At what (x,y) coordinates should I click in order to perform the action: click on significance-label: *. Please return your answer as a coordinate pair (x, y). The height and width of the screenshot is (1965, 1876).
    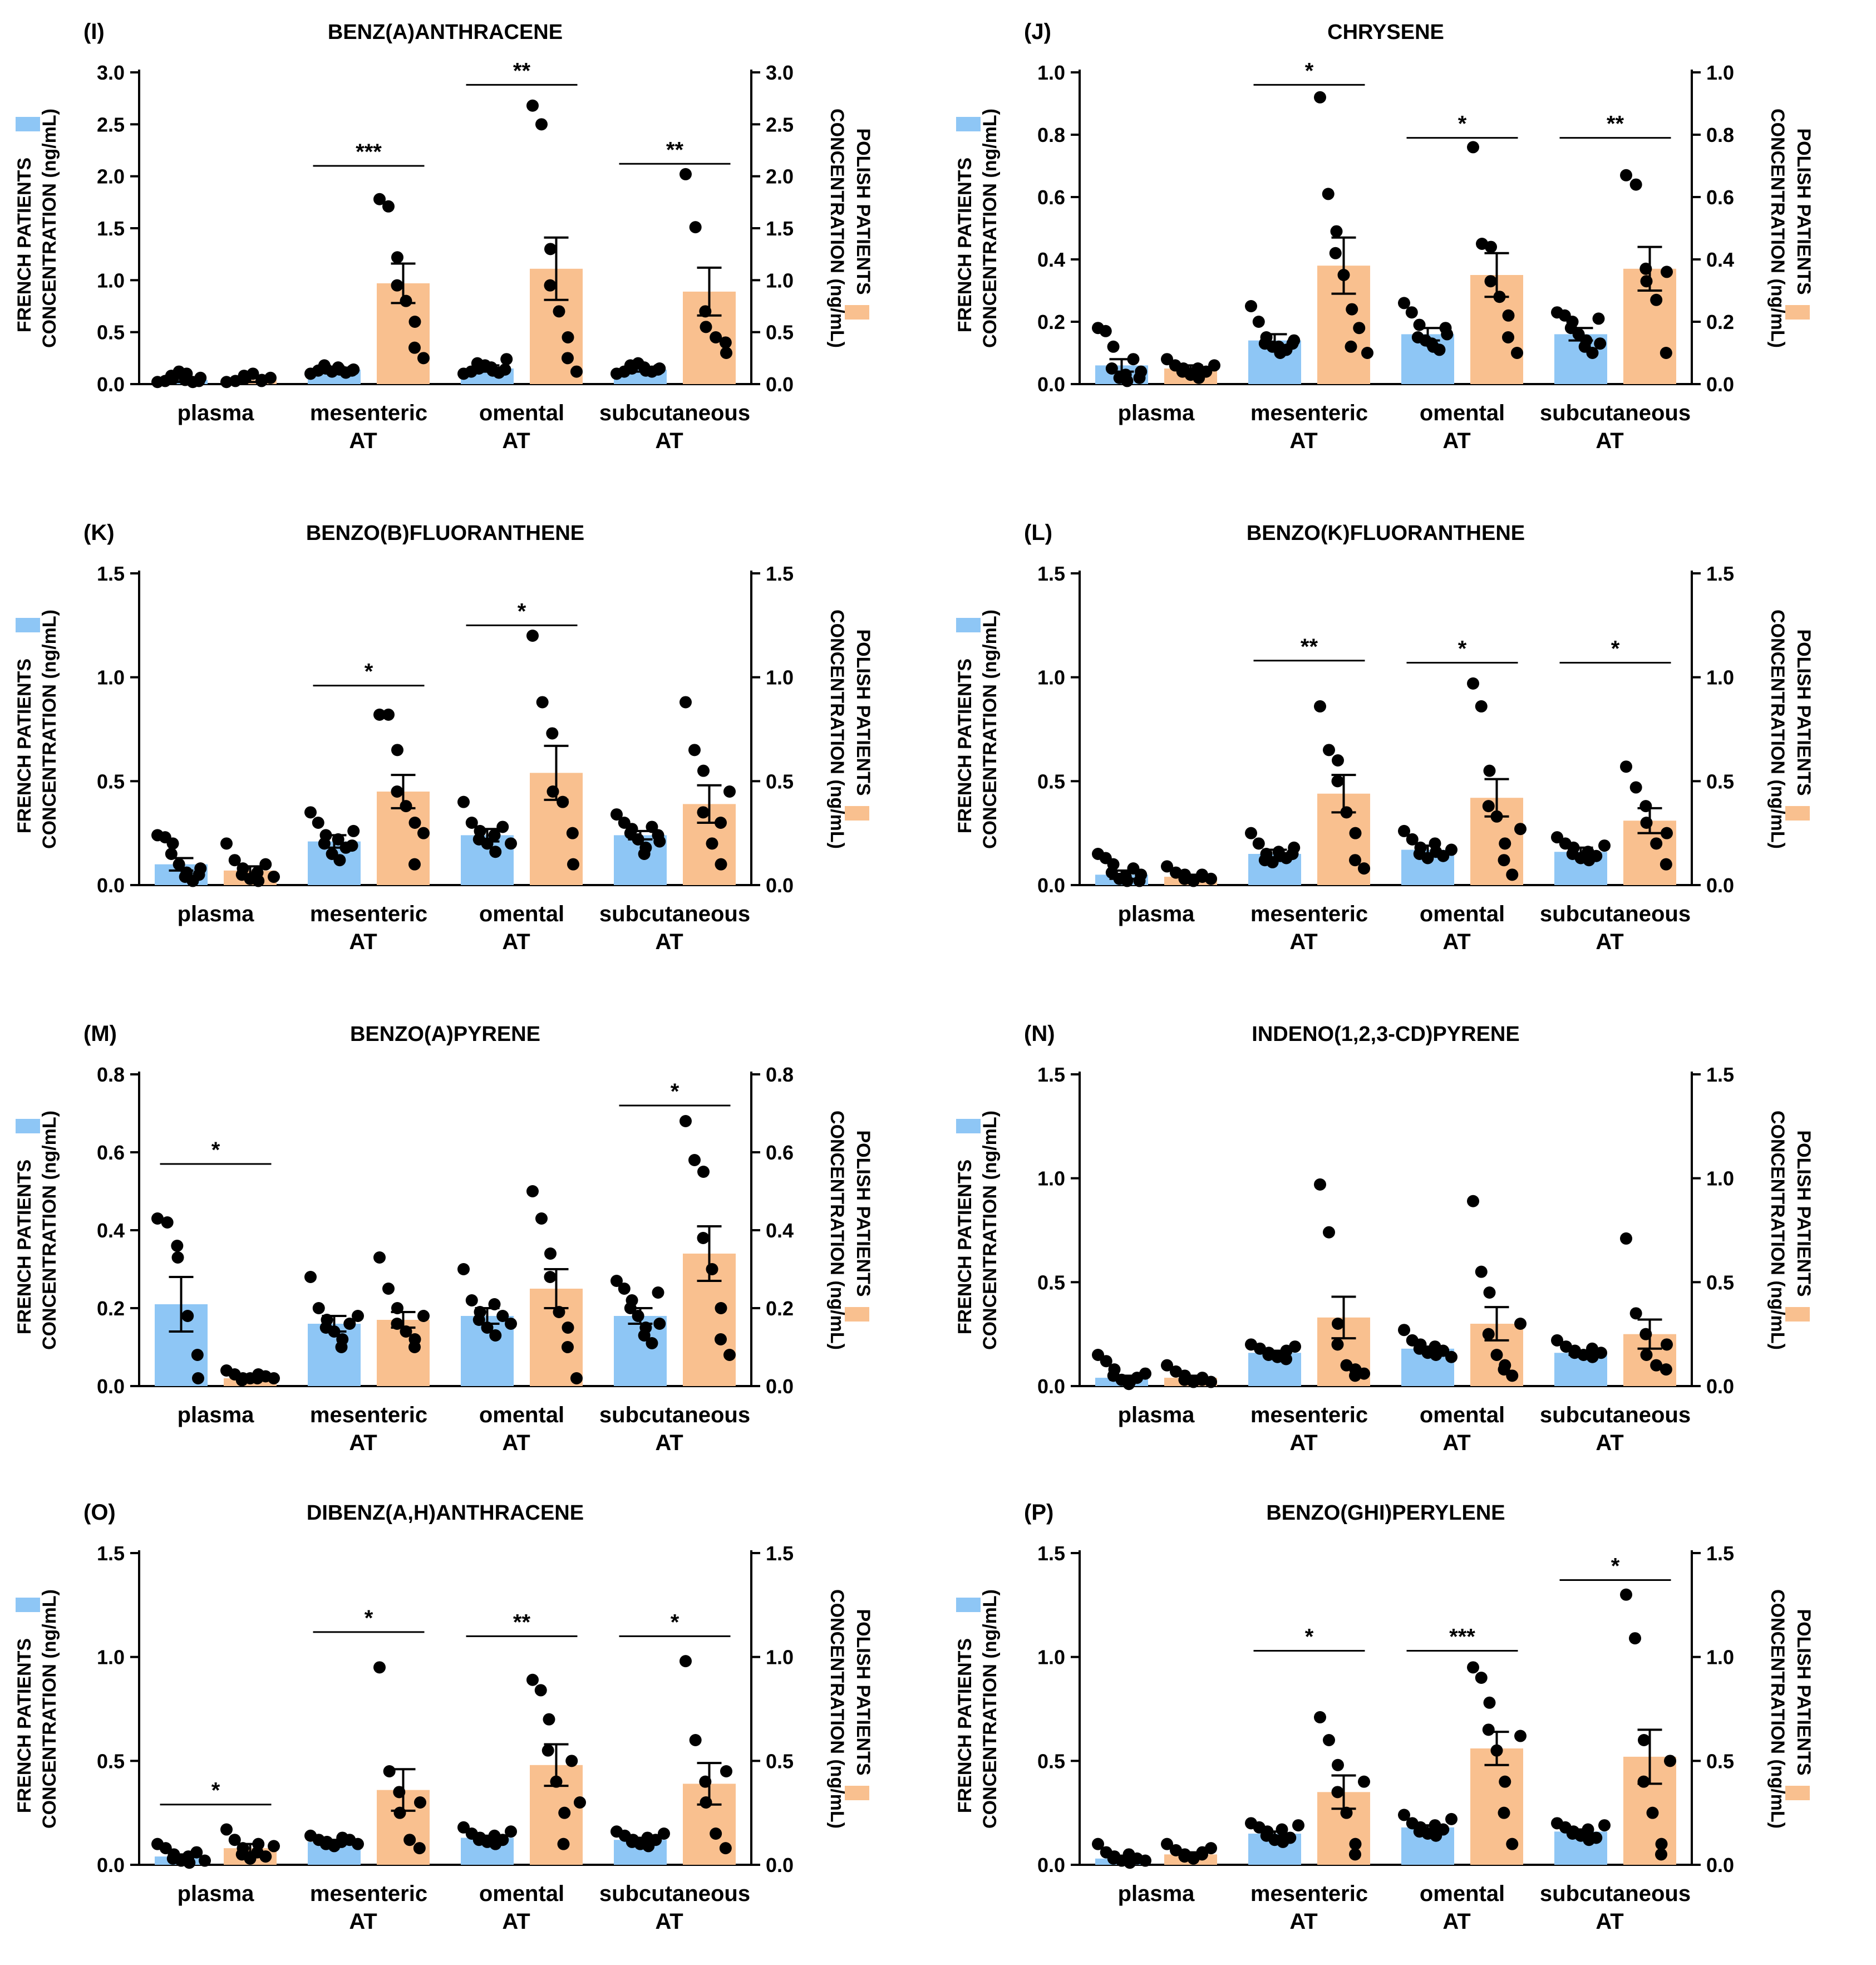
    Looking at the image, I should click on (1463, 649).